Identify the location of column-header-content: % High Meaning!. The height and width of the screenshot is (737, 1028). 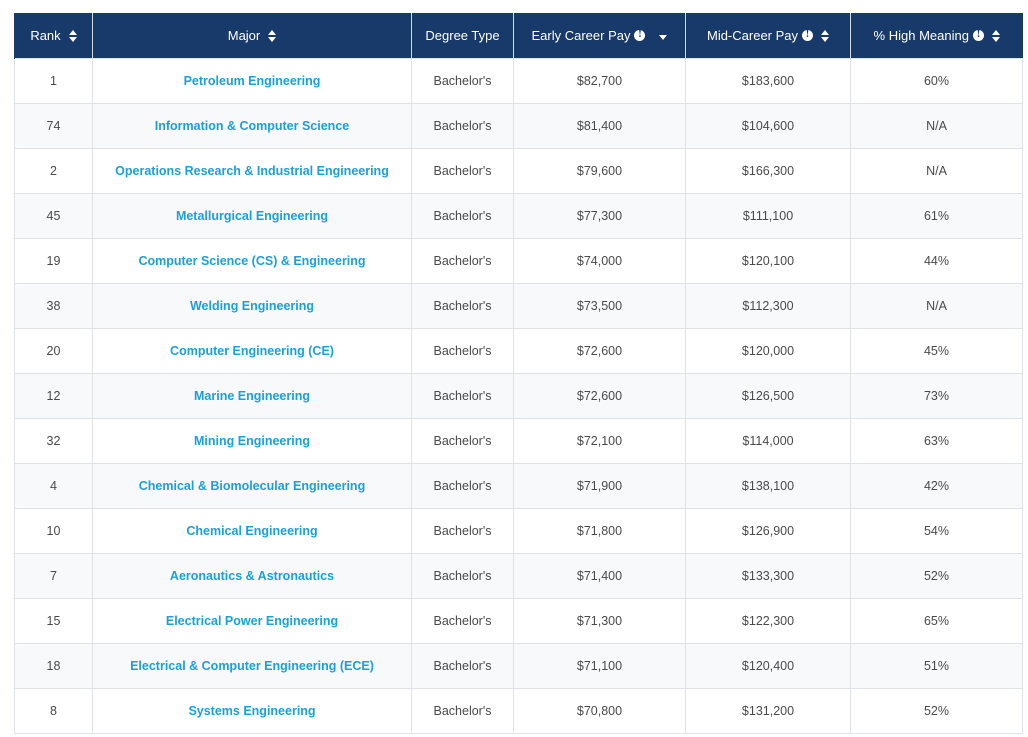
(937, 35).